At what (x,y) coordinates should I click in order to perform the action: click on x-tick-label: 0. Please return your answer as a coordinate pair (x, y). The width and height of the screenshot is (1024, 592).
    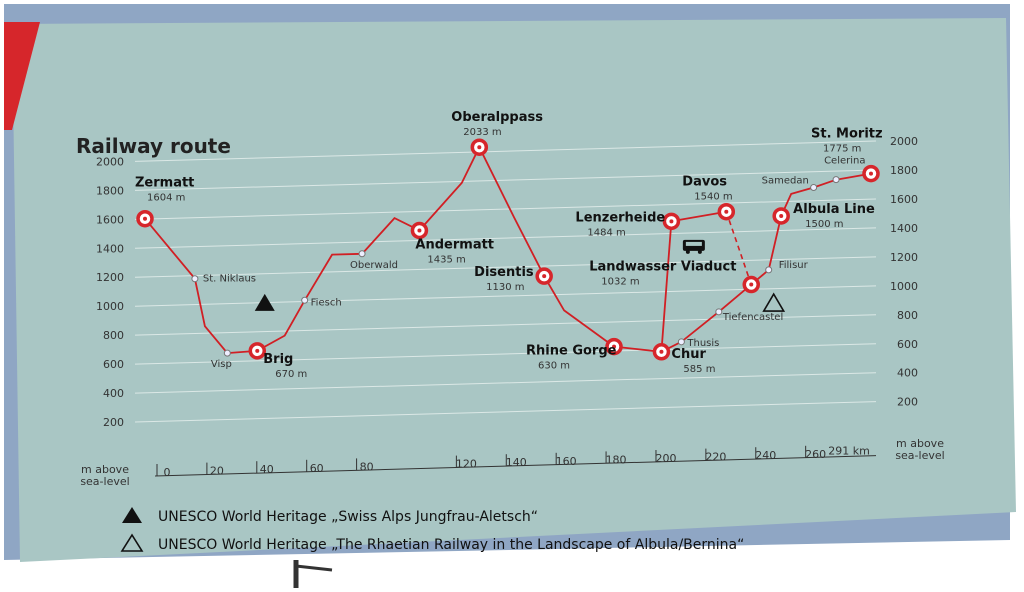
    Looking at the image, I should click on (167, 472).